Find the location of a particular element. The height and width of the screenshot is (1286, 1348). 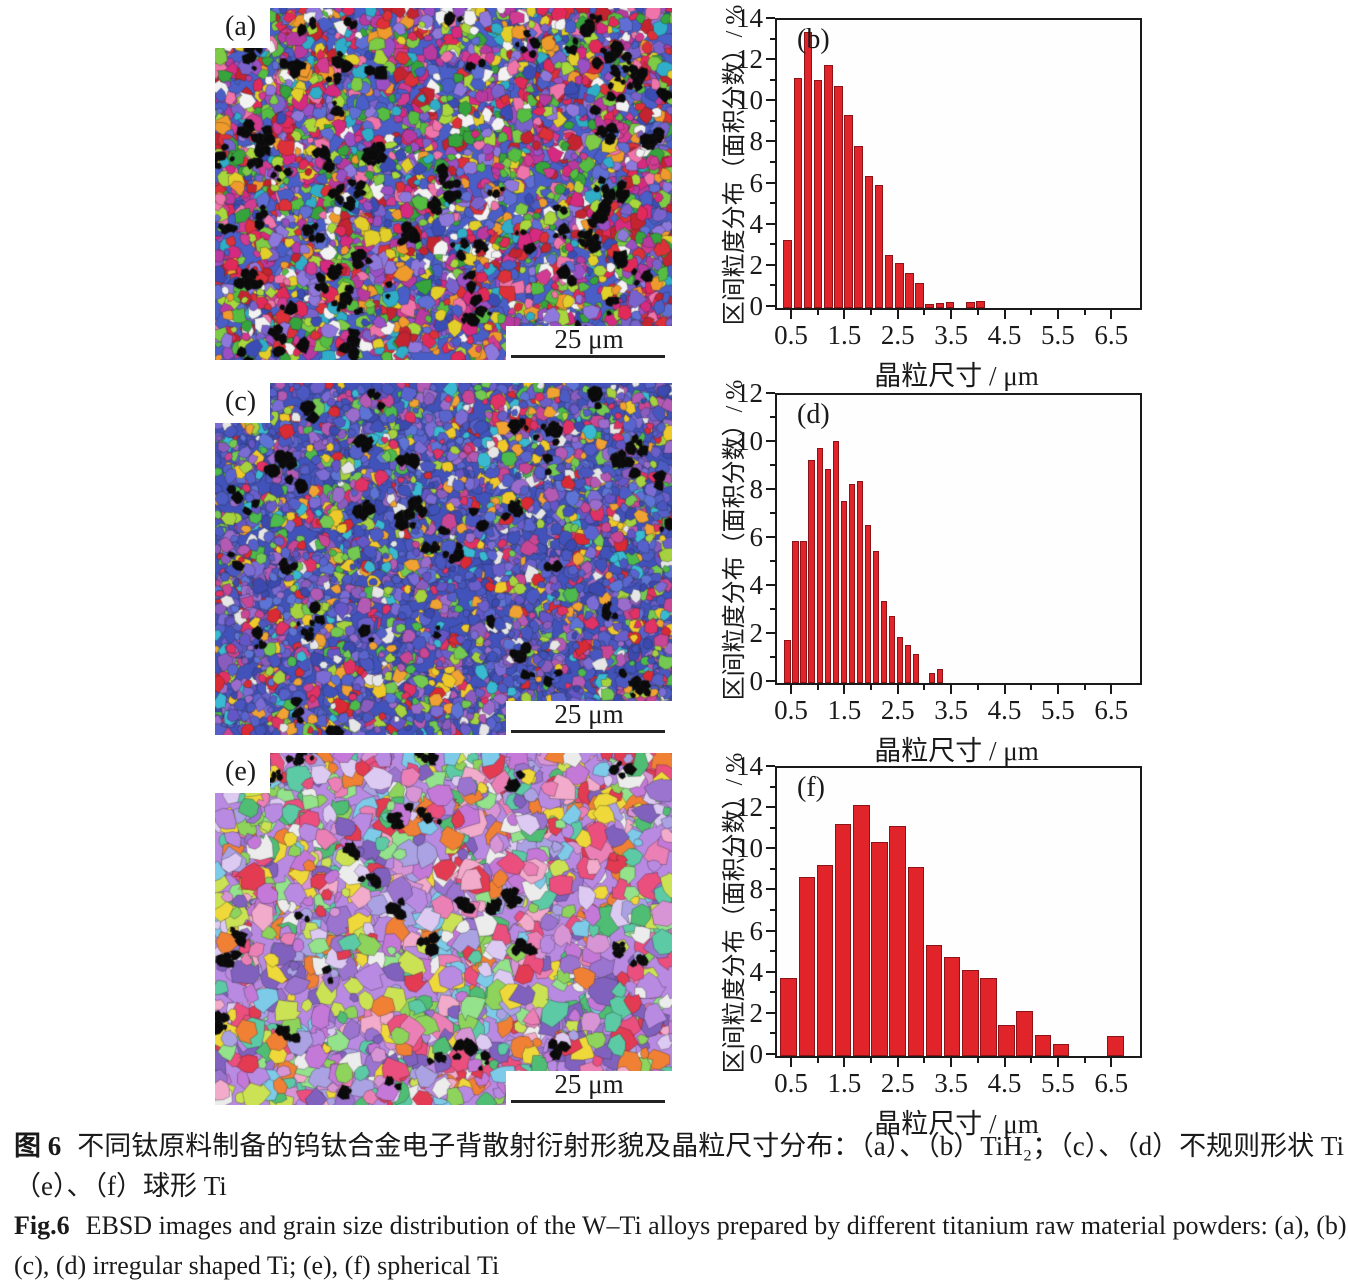

plot-area-b: (b) is located at coordinates (958, 164).